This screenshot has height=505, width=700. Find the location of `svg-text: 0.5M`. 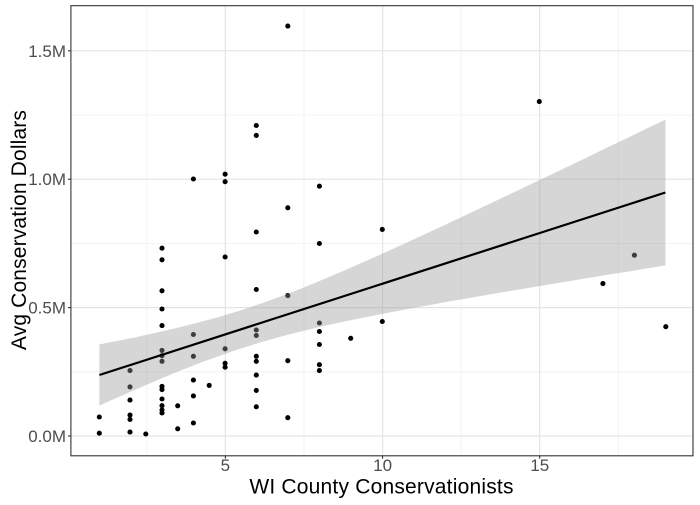

svg-text: 0.5M is located at coordinates (47, 308).